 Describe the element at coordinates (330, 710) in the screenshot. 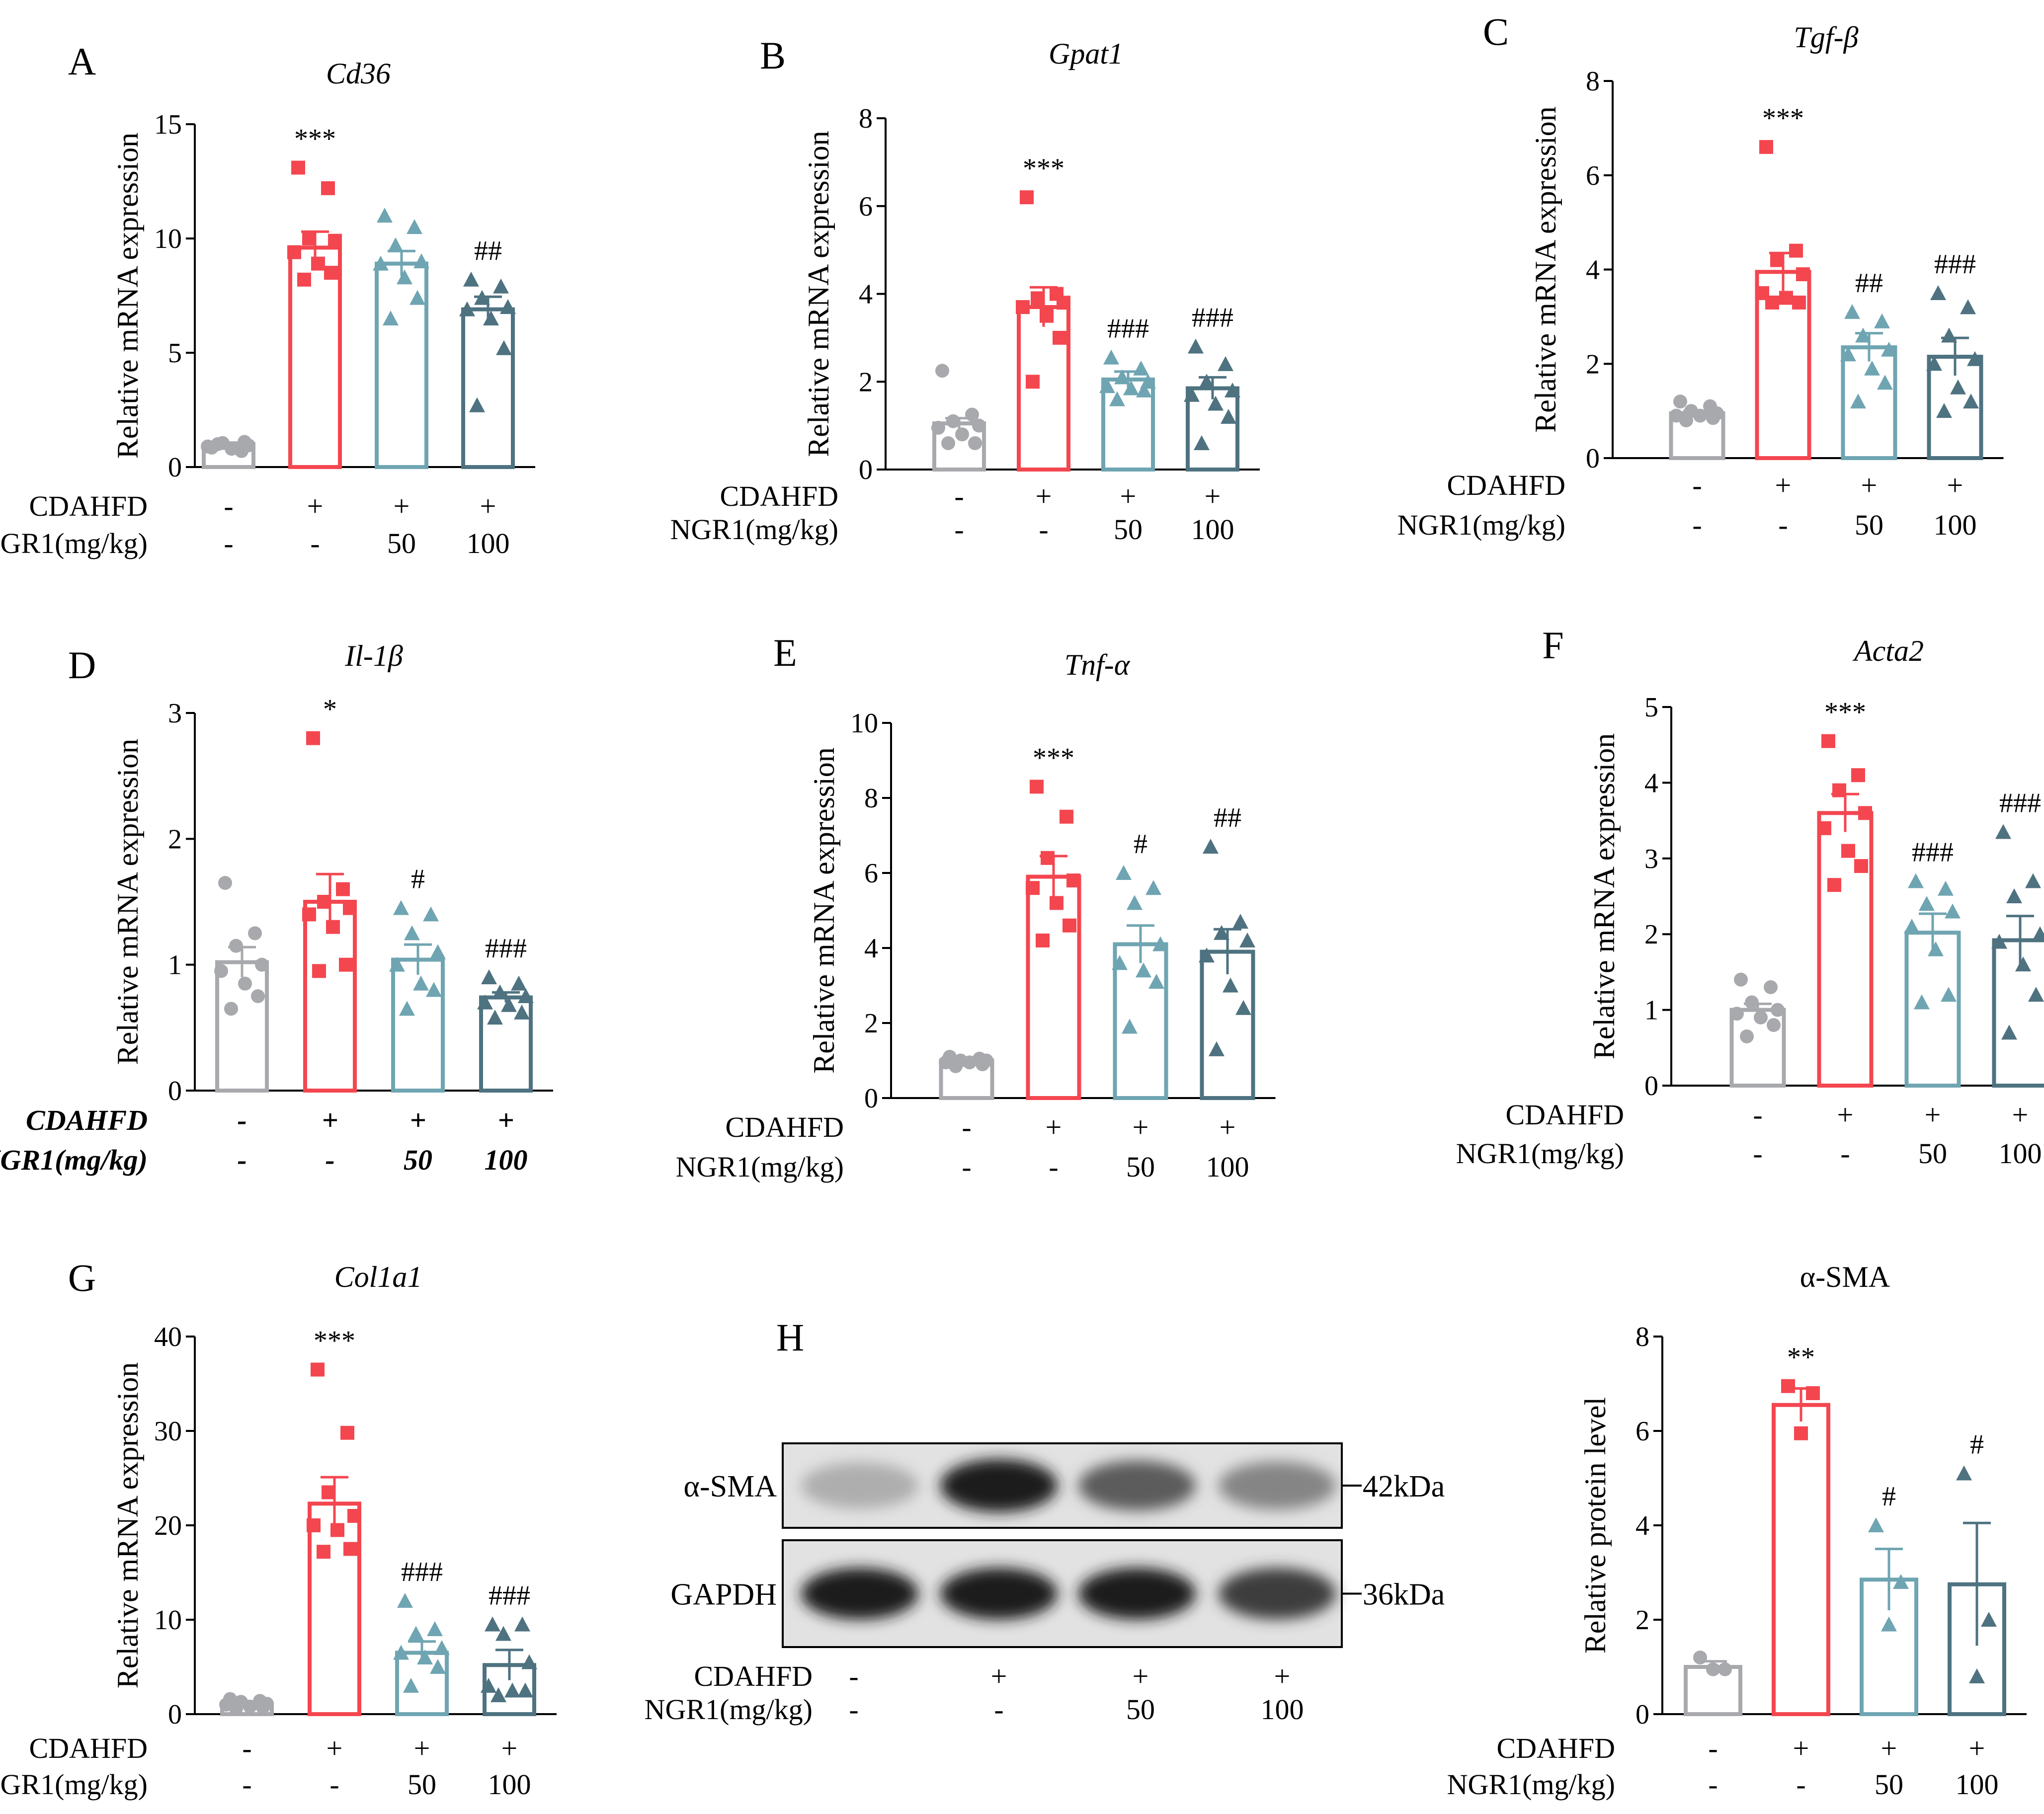

I see `significance-label: *` at that location.